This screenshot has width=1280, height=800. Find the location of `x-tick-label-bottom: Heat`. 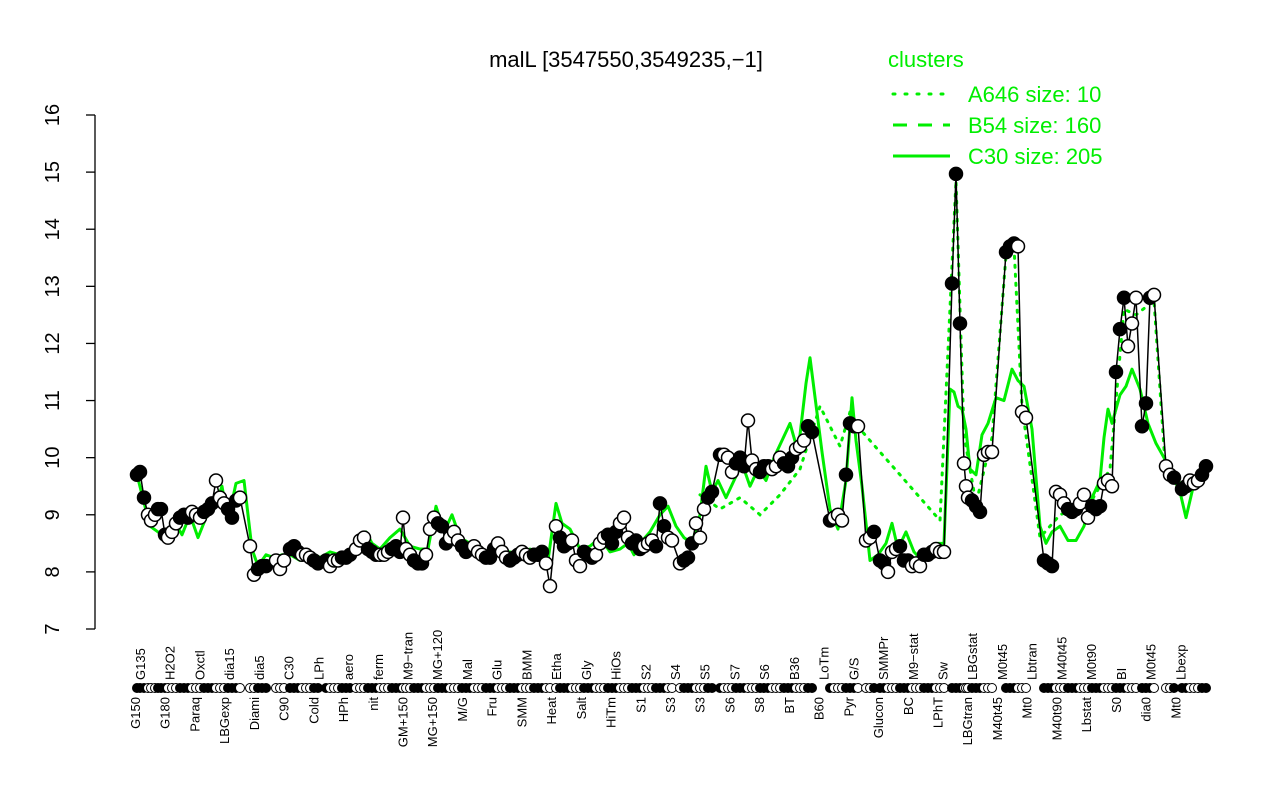

x-tick-label-bottom: Heat is located at coordinates (551, 711).